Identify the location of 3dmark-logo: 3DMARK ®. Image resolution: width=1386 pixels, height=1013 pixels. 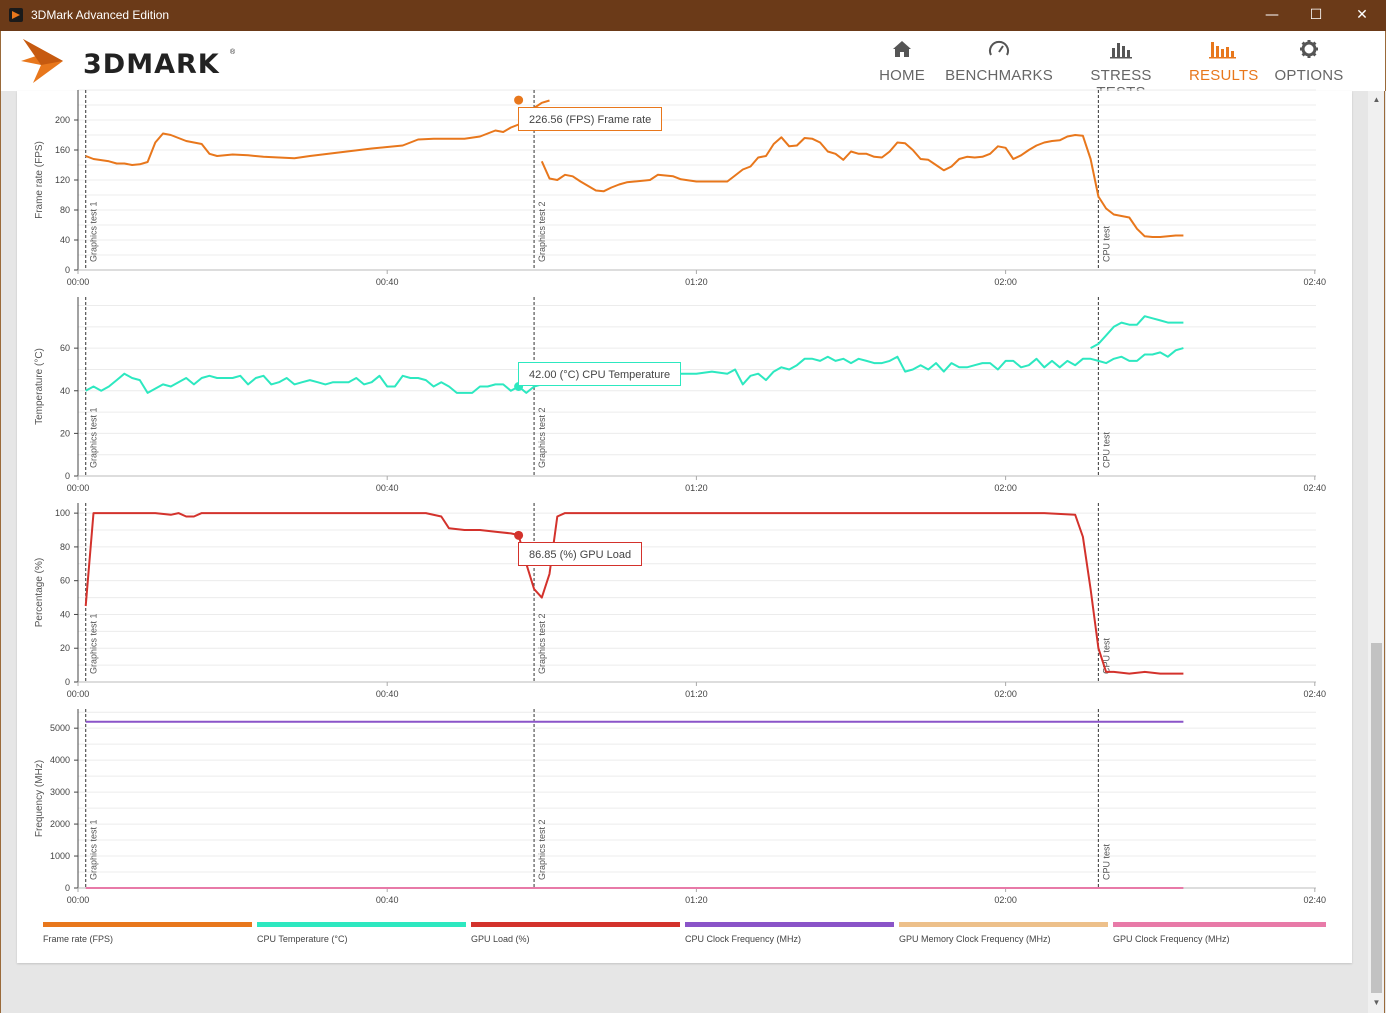
(127, 60).